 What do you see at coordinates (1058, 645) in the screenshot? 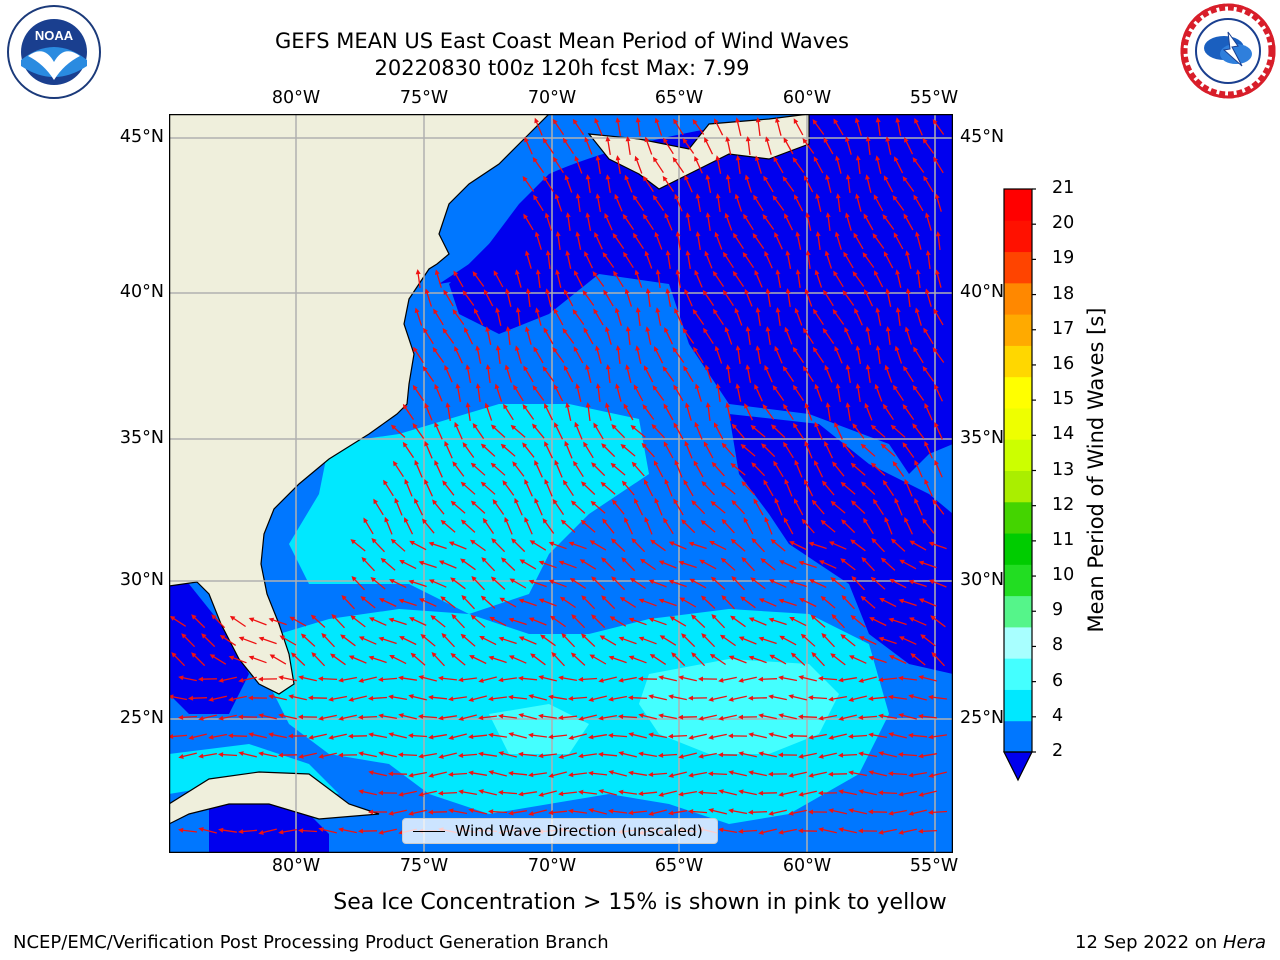
I see `colorbar-tick-label: 8` at bounding box center [1058, 645].